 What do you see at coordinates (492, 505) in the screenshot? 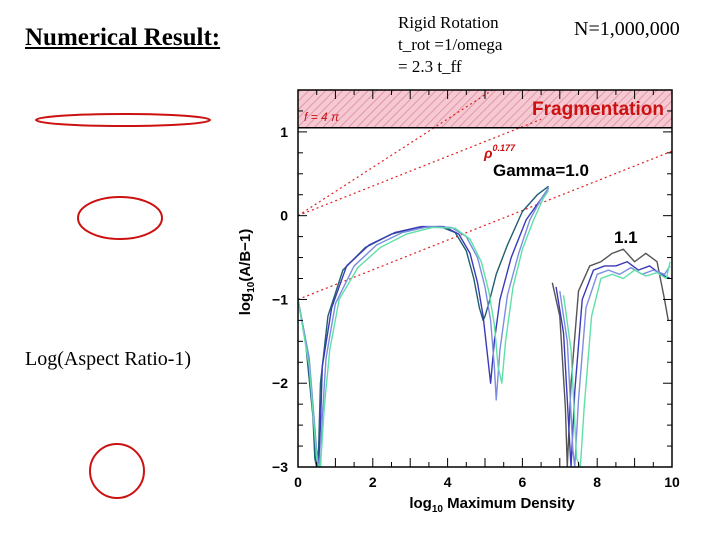
I see `x-axis-label: log10 Maximum Density` at bounding box center [492, 505].